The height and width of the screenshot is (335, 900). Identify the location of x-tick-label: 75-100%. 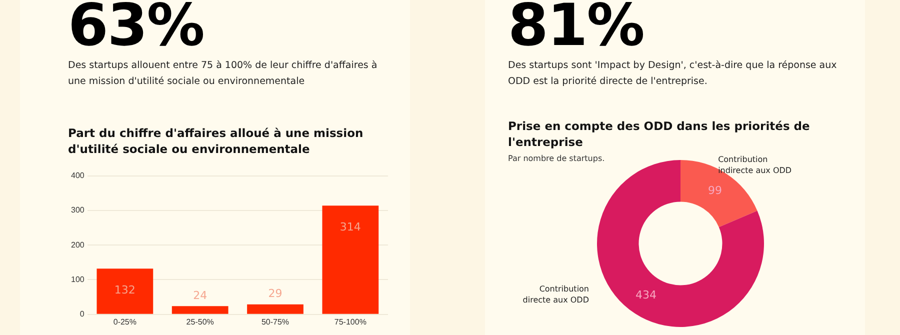
(350, 321).